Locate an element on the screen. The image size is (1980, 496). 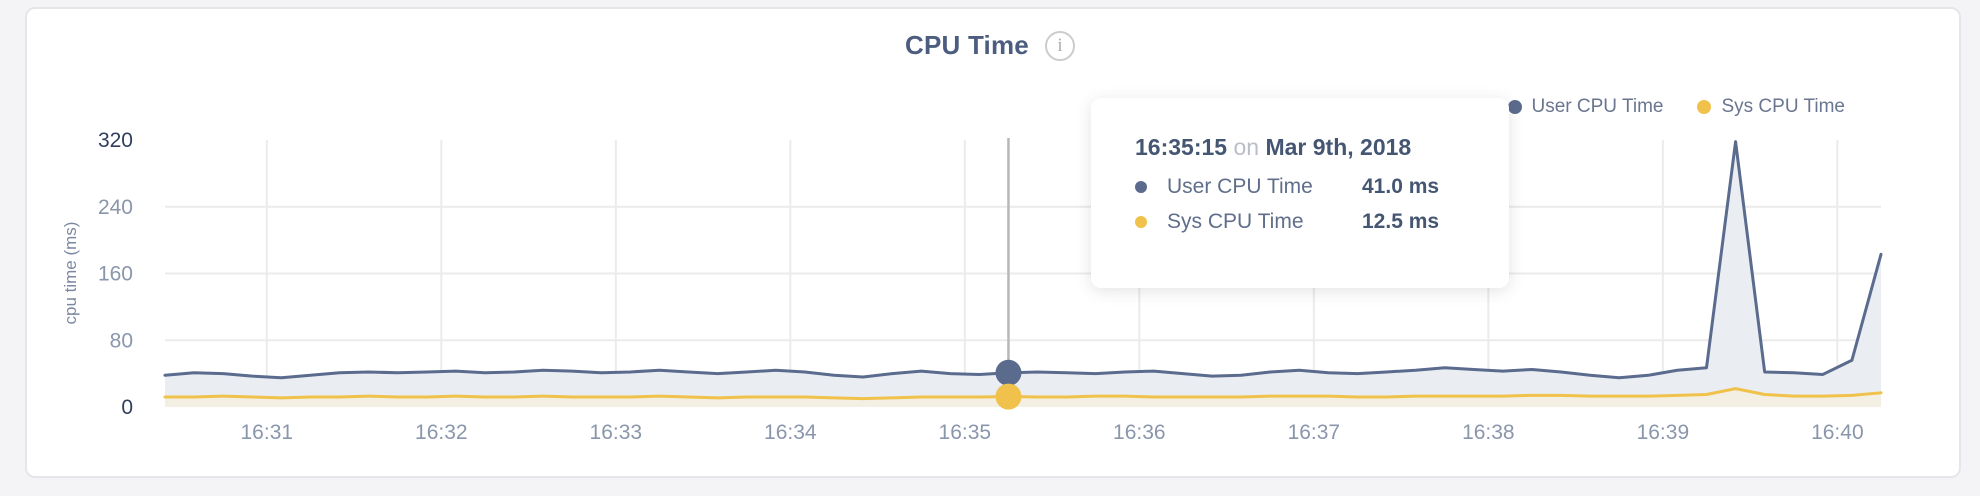
chart-title: CPU Time is located at coordinates (967, 45).